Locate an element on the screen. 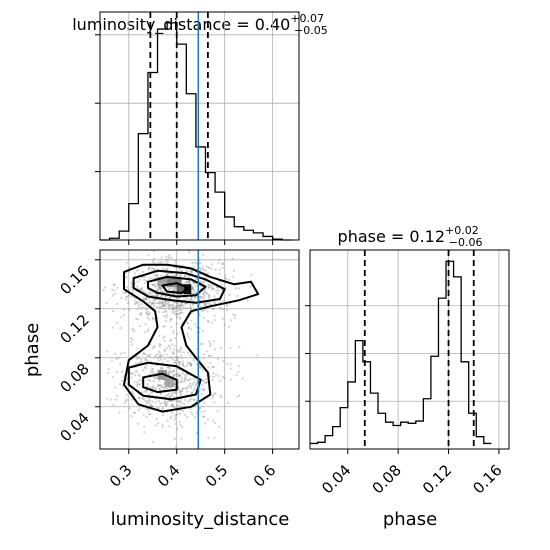 This screenshot has width=550, height=550. phase-ticks: 0.04 0.08 0.12 0.16 is located at coordinates (412, 473).